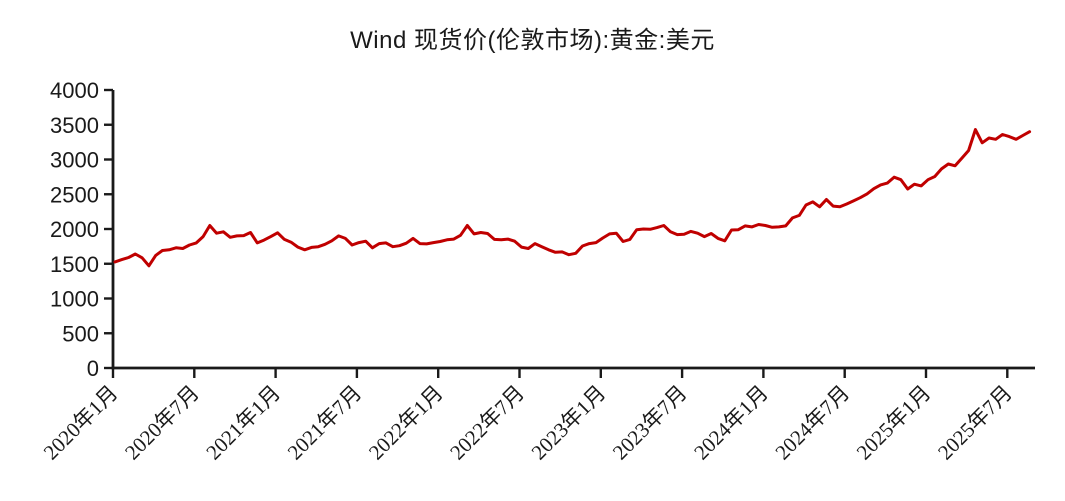 The height and width of the screenshot is (501, 1065). Describe the element at coordinates (487, 423) in the screenshot. I see `x-axis-tick-label: 2022年7月` at that location.